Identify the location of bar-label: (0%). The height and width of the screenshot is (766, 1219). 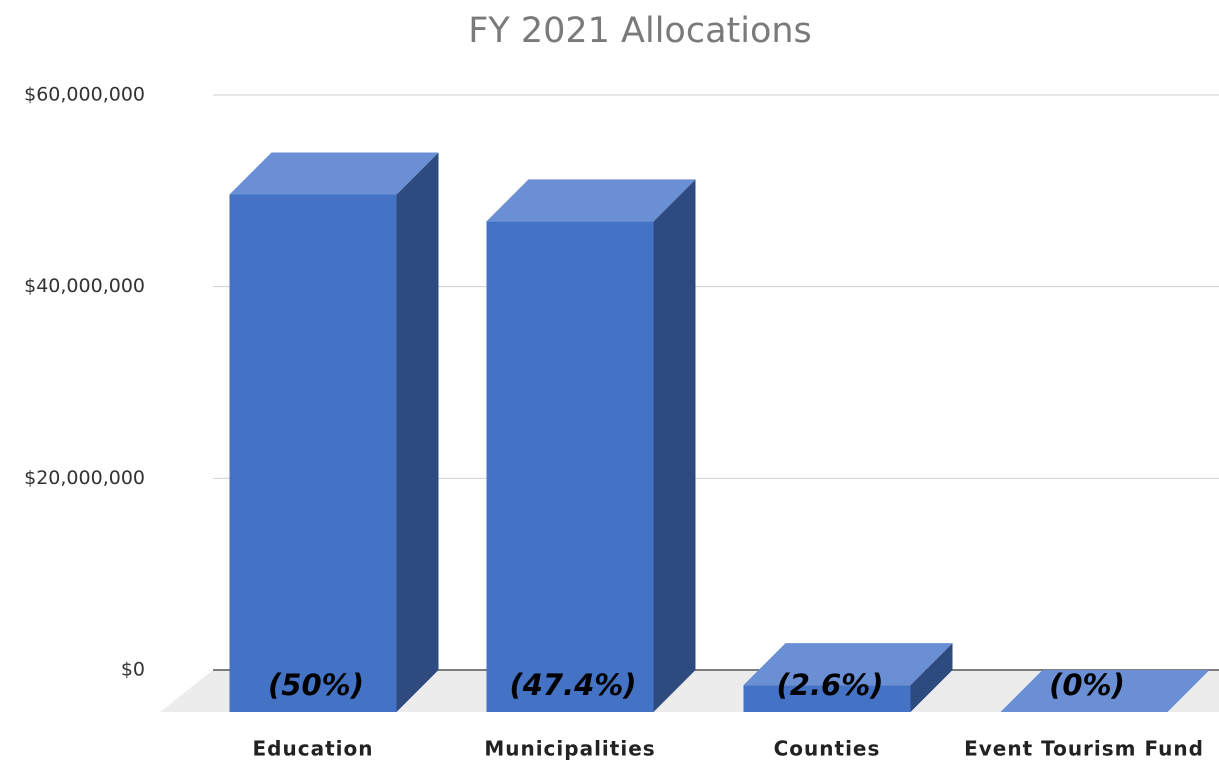
(1087, 685).